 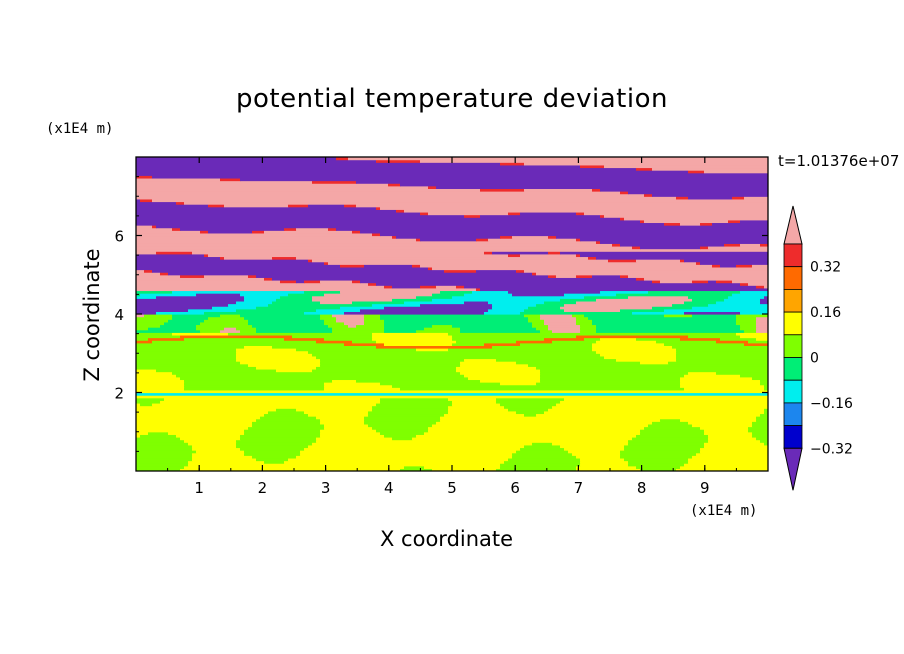 What do you see at coordinates (793, 225) in the screenshot?
I see `colorbar-extend-top` at bounding box center [793, 225].